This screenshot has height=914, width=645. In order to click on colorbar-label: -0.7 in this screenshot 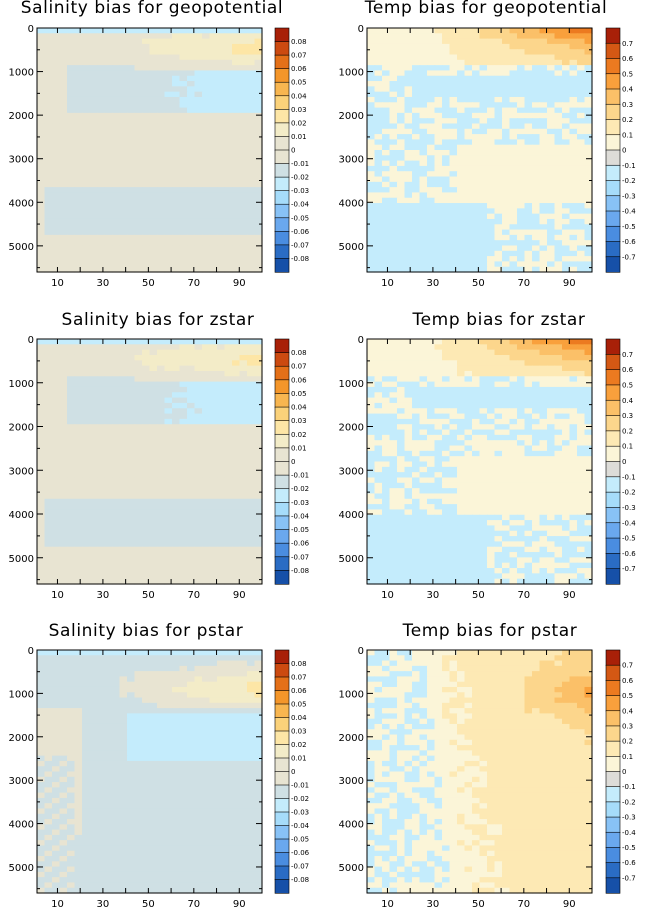, I will do `click(629, 257)`.